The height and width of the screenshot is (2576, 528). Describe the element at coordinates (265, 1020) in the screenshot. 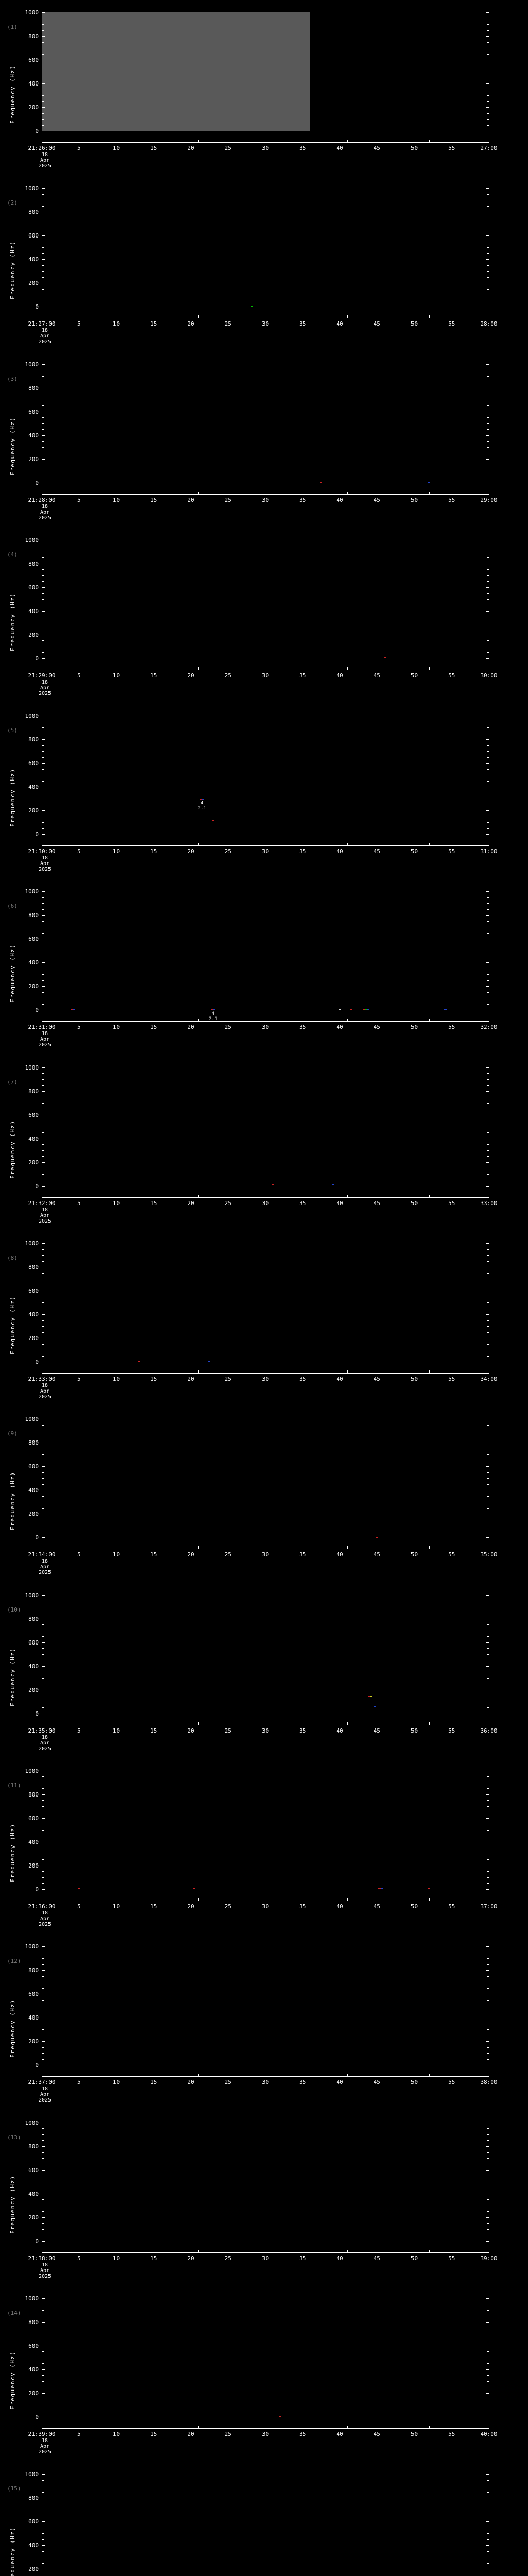

I see `x-axis` at that location.